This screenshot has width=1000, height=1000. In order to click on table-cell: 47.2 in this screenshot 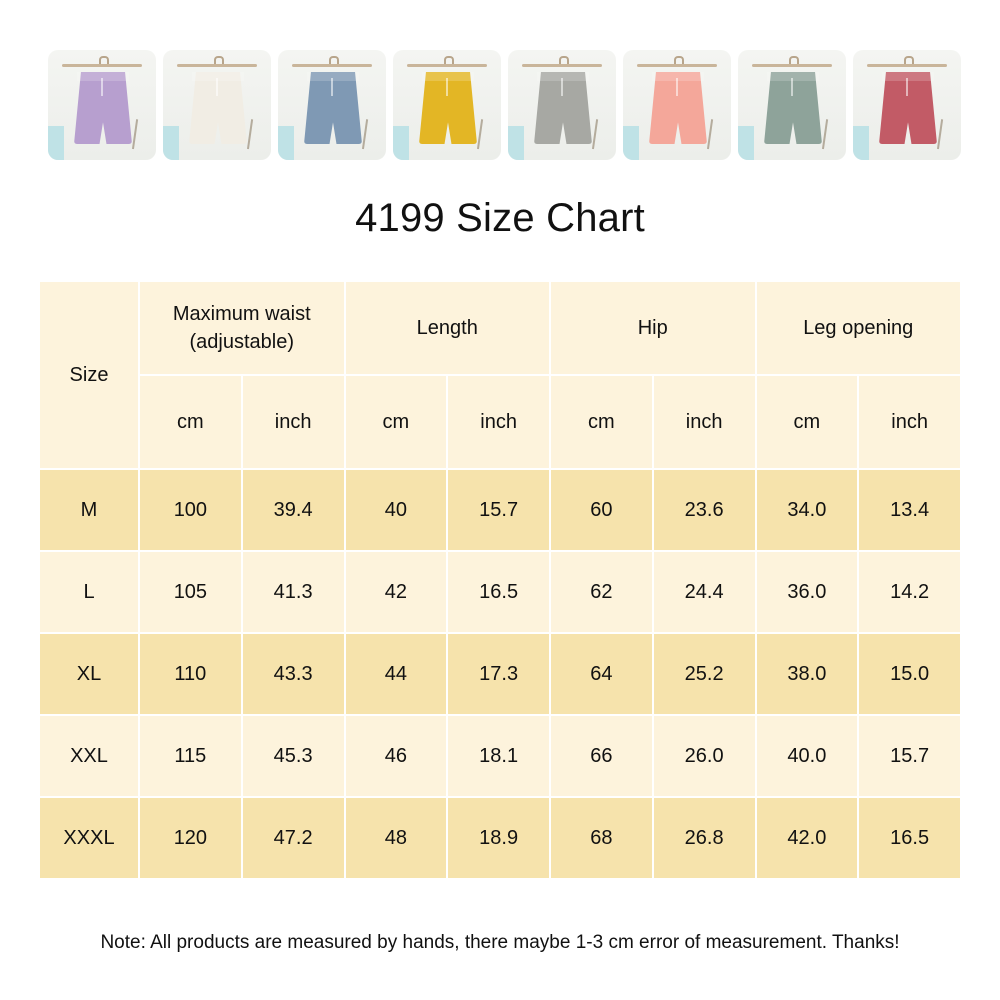, I will do `click(293, 838)`.